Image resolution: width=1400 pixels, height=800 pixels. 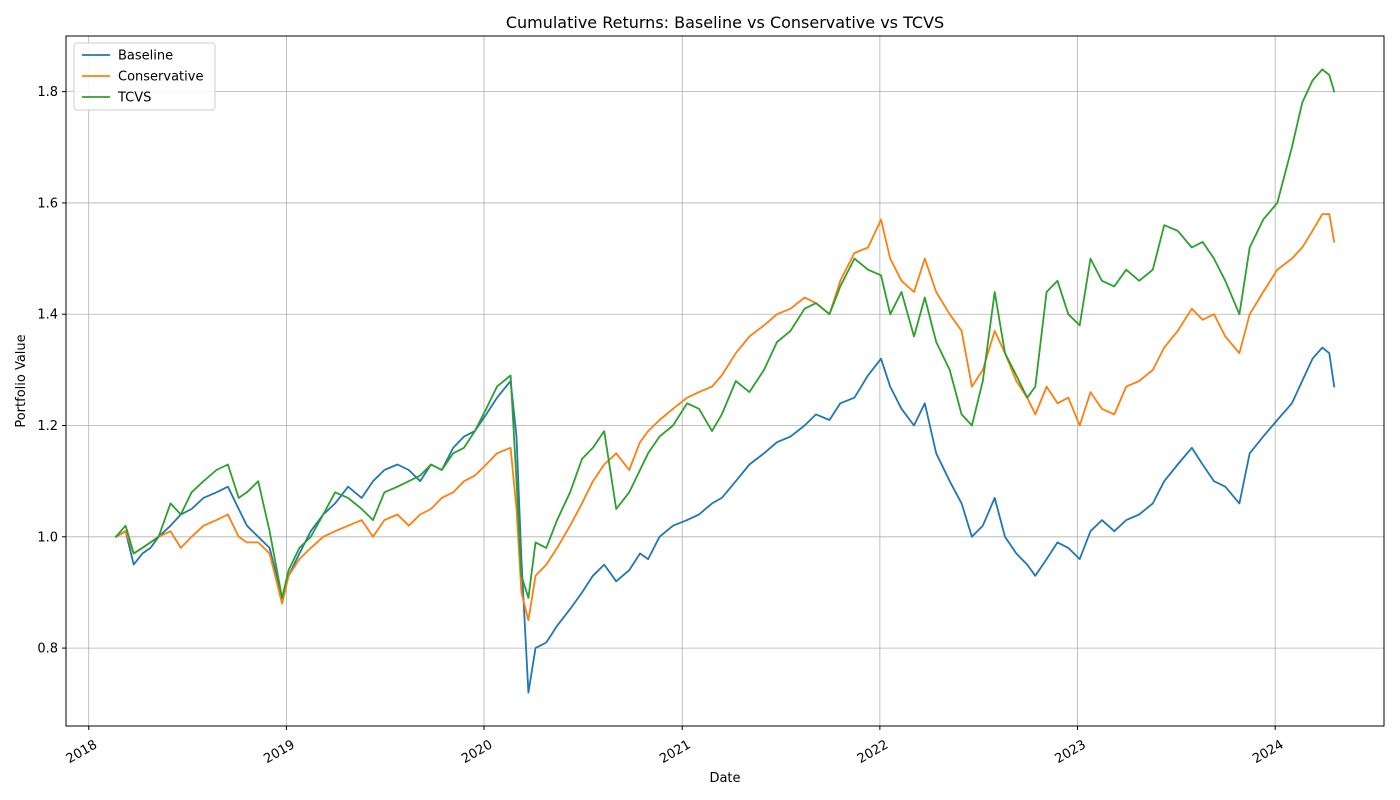 What do you see at coordinates (1268, 752) in the screenshot?
I see `x-tick-label: 2024` at bounding box center [1268, 752].